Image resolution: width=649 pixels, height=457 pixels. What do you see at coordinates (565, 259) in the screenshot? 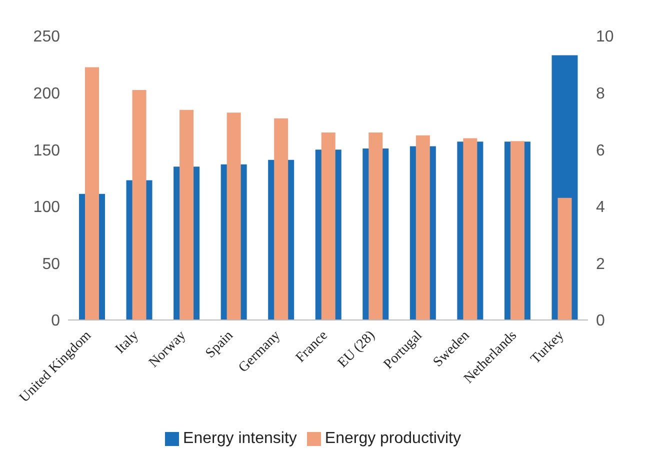
I see `bar` at bounding box center [565, 259].